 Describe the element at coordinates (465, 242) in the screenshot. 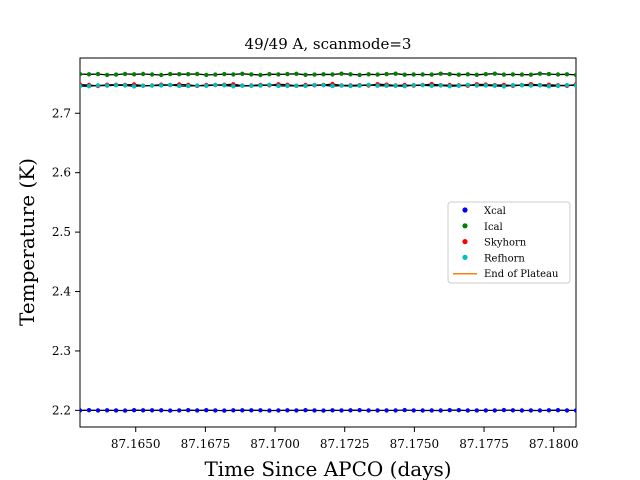

I see `legend-marker-skyhorn` at that location.